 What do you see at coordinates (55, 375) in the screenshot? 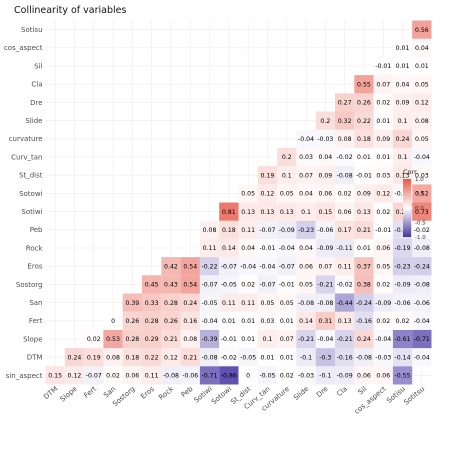
I see `corr-sin_aspect-DTM-cell` at bounding box center [55, 375].